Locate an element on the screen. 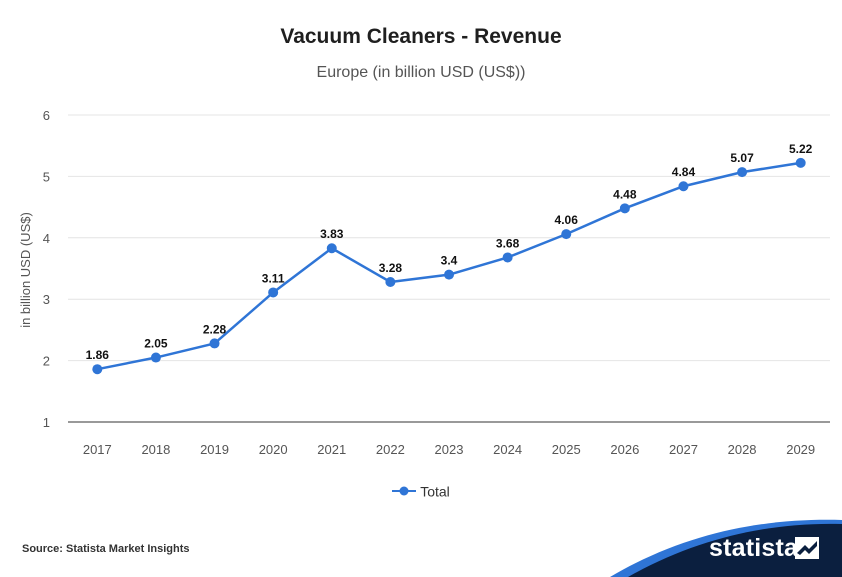 This screenshot has width=842, height=577. y-tick-label: 3 is located at coordinates (46, 299).